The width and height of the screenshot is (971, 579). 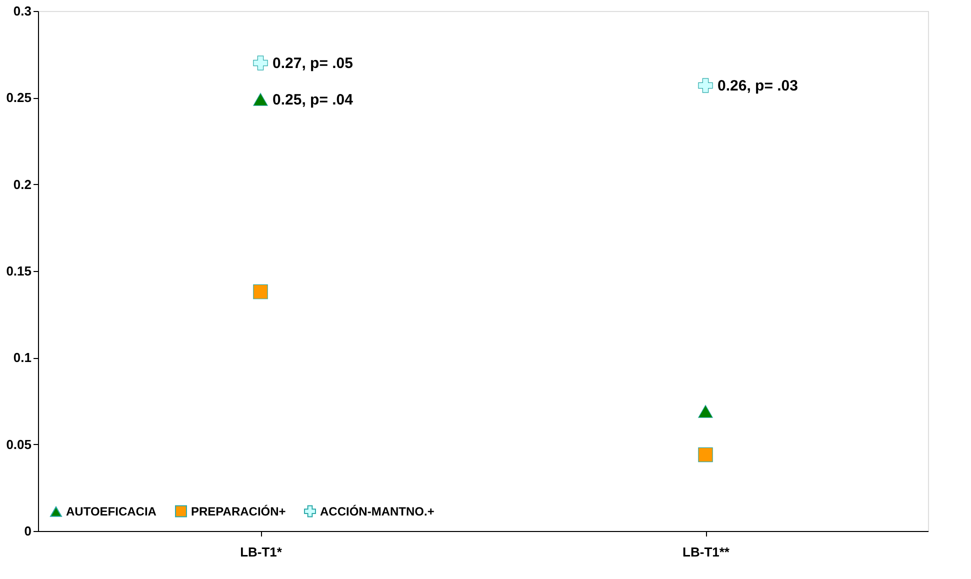 What do you see at coordinates (22, 358) in the screenshot?
I see `y-tick-label: 0.1` at bounding box center [22, 358].